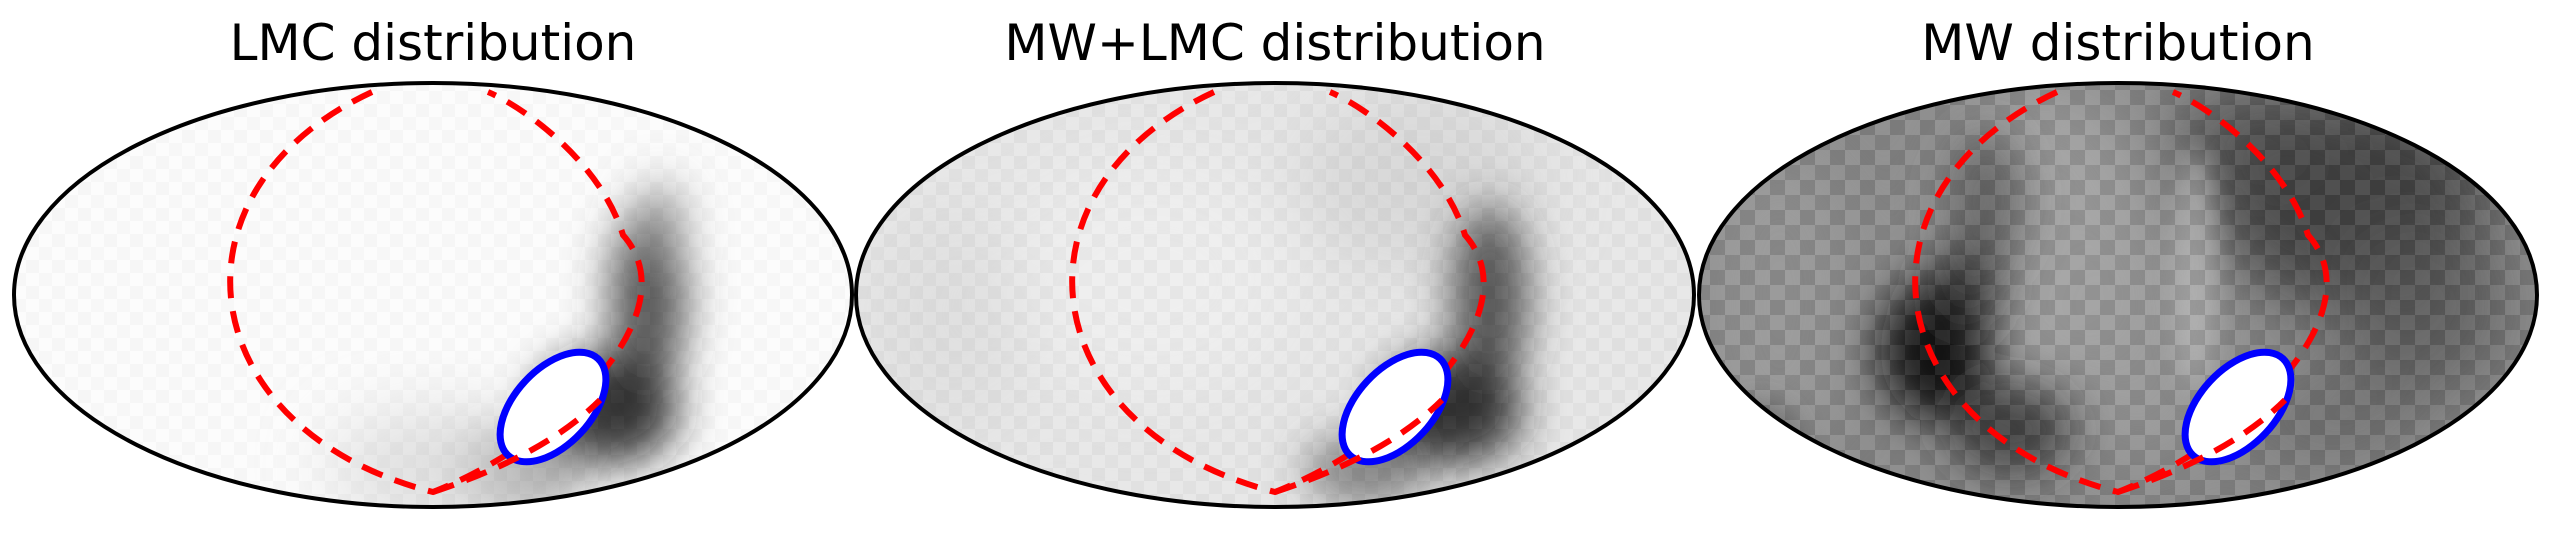 This screenshot has width=2550, height=540. Describe the element at coordinates (2121, 292) in the screenshot. I see `dashed-curve-mw` at that location.